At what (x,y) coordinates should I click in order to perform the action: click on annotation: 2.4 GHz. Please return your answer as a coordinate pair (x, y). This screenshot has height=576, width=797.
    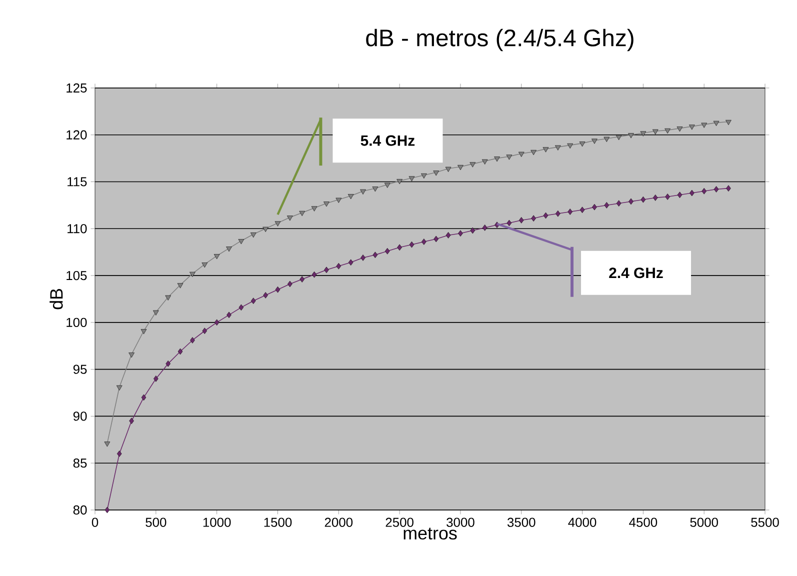
    Looking at the image, I should click on (636, 273).